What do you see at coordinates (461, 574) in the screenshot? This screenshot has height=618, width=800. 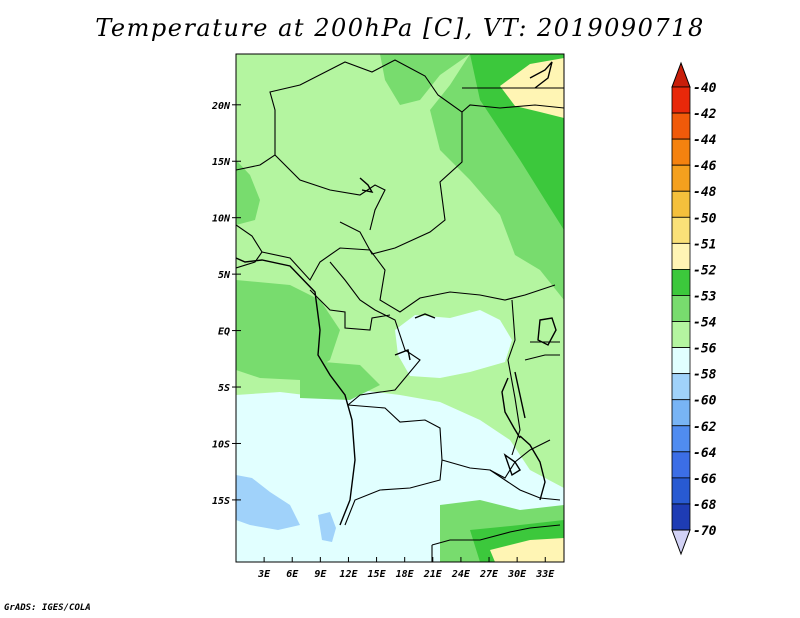 I see `x-tick-label: 24E` at bounding box center [461, 574].